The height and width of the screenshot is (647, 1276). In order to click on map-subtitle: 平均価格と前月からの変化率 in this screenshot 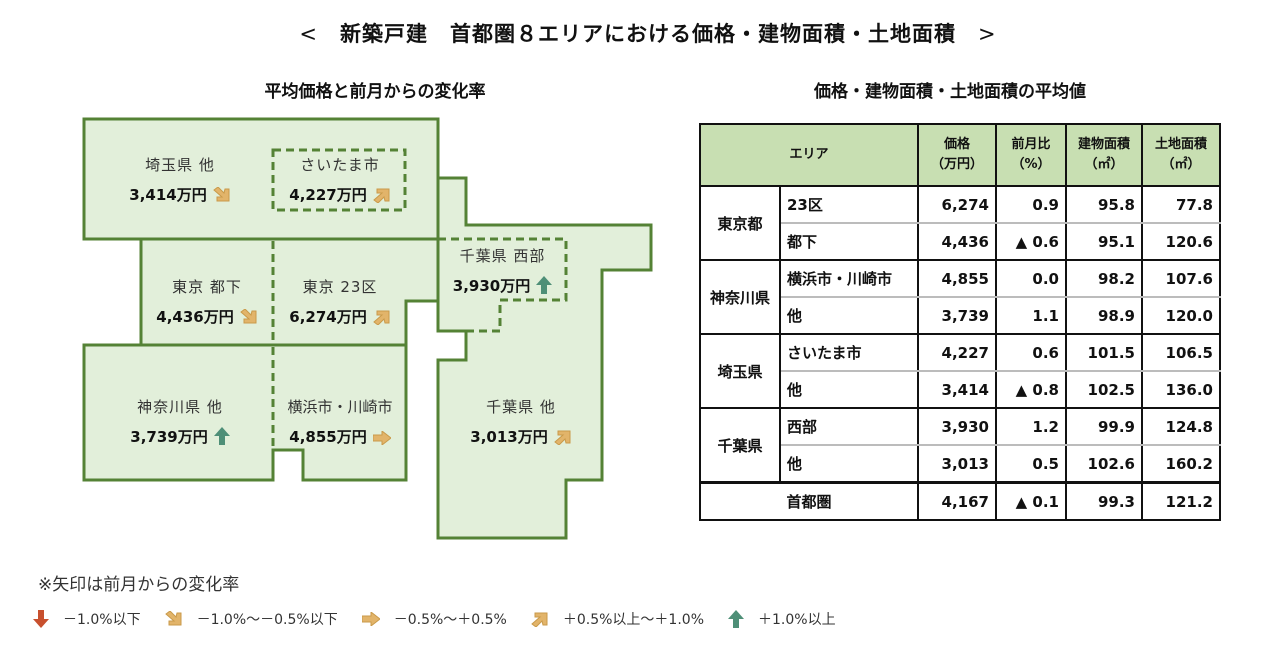, I will do `click(375, 92)`.